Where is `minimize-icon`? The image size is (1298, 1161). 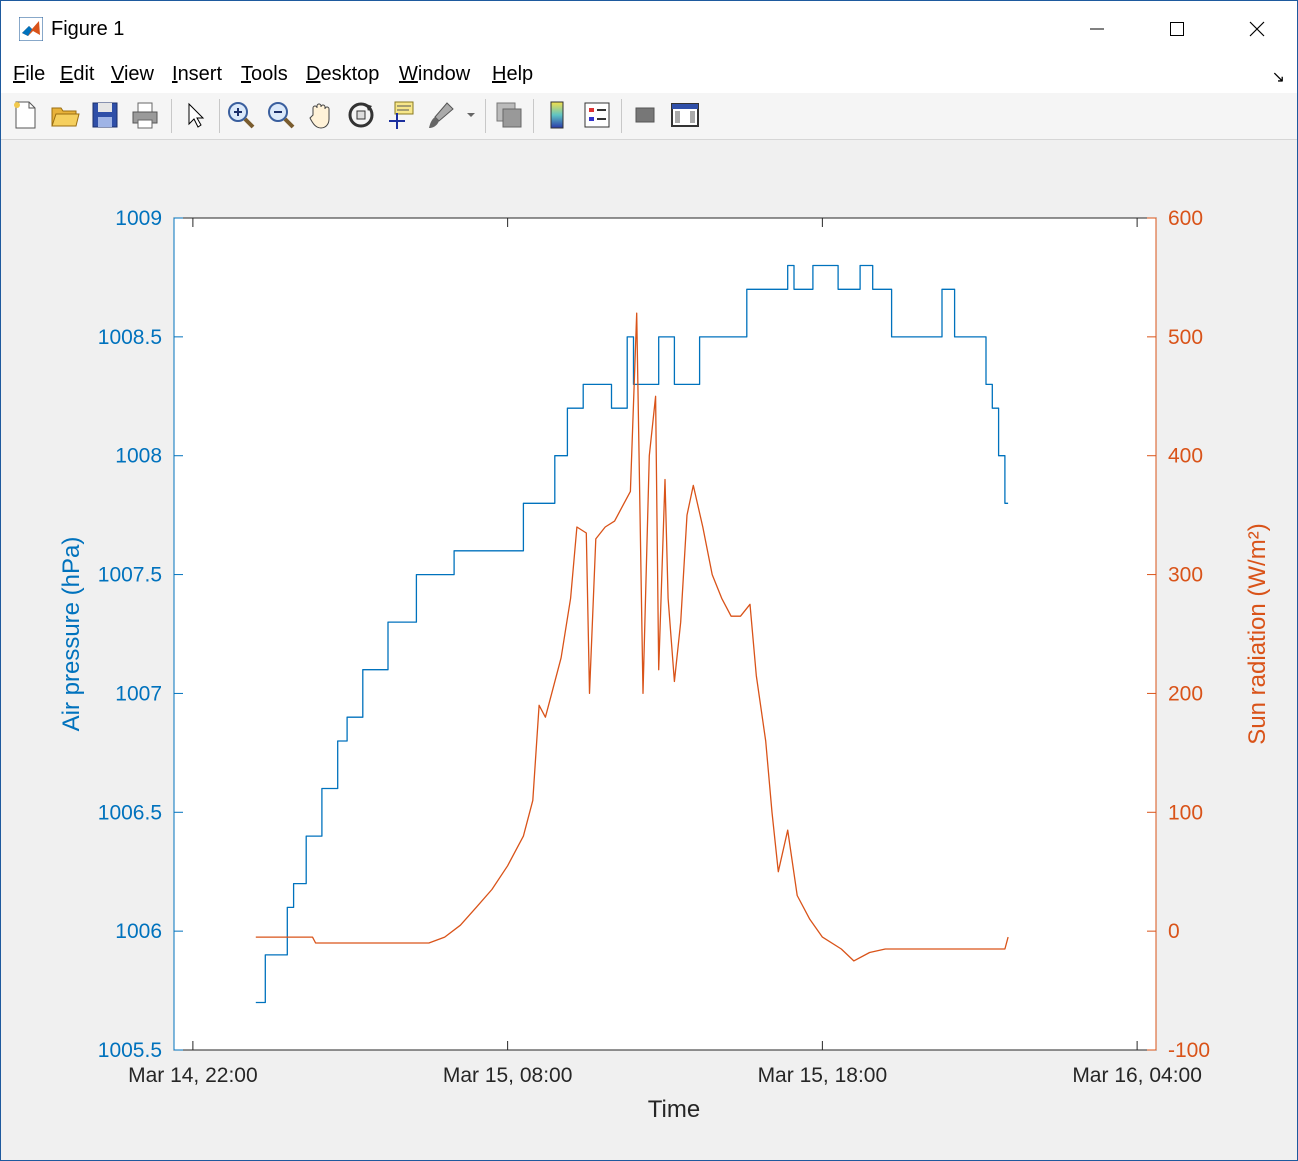 minimize-icon is located at coordinates (1097, 29).